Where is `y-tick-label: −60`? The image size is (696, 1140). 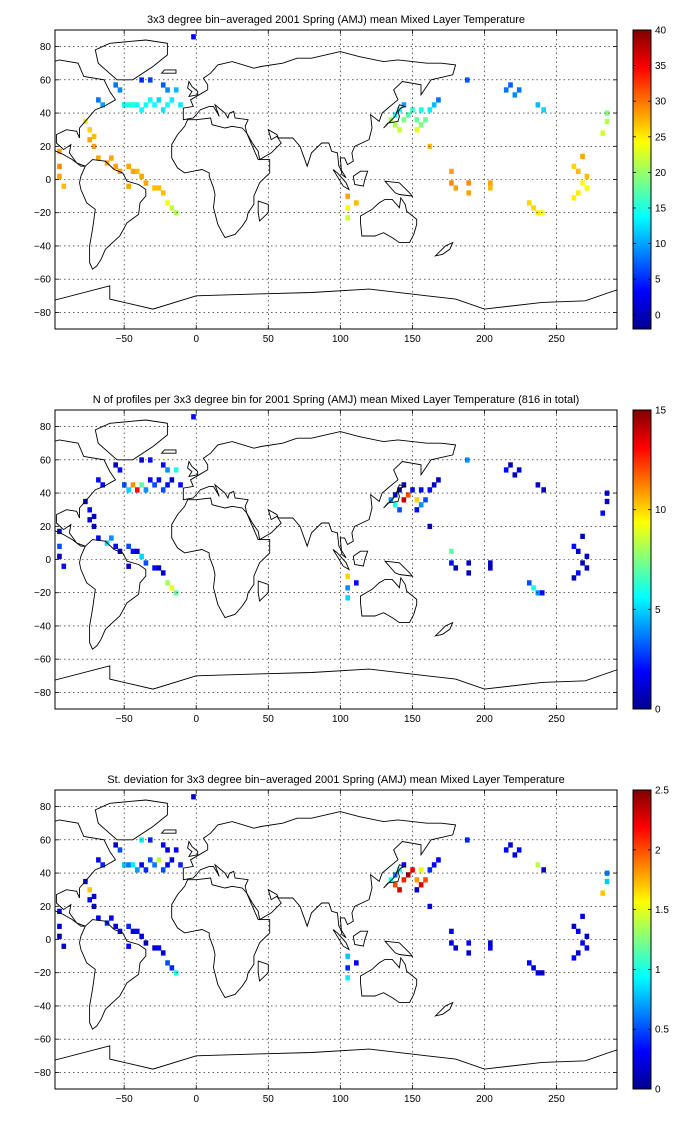
y-tick-label: −60 is located at coordinates (42, 280).